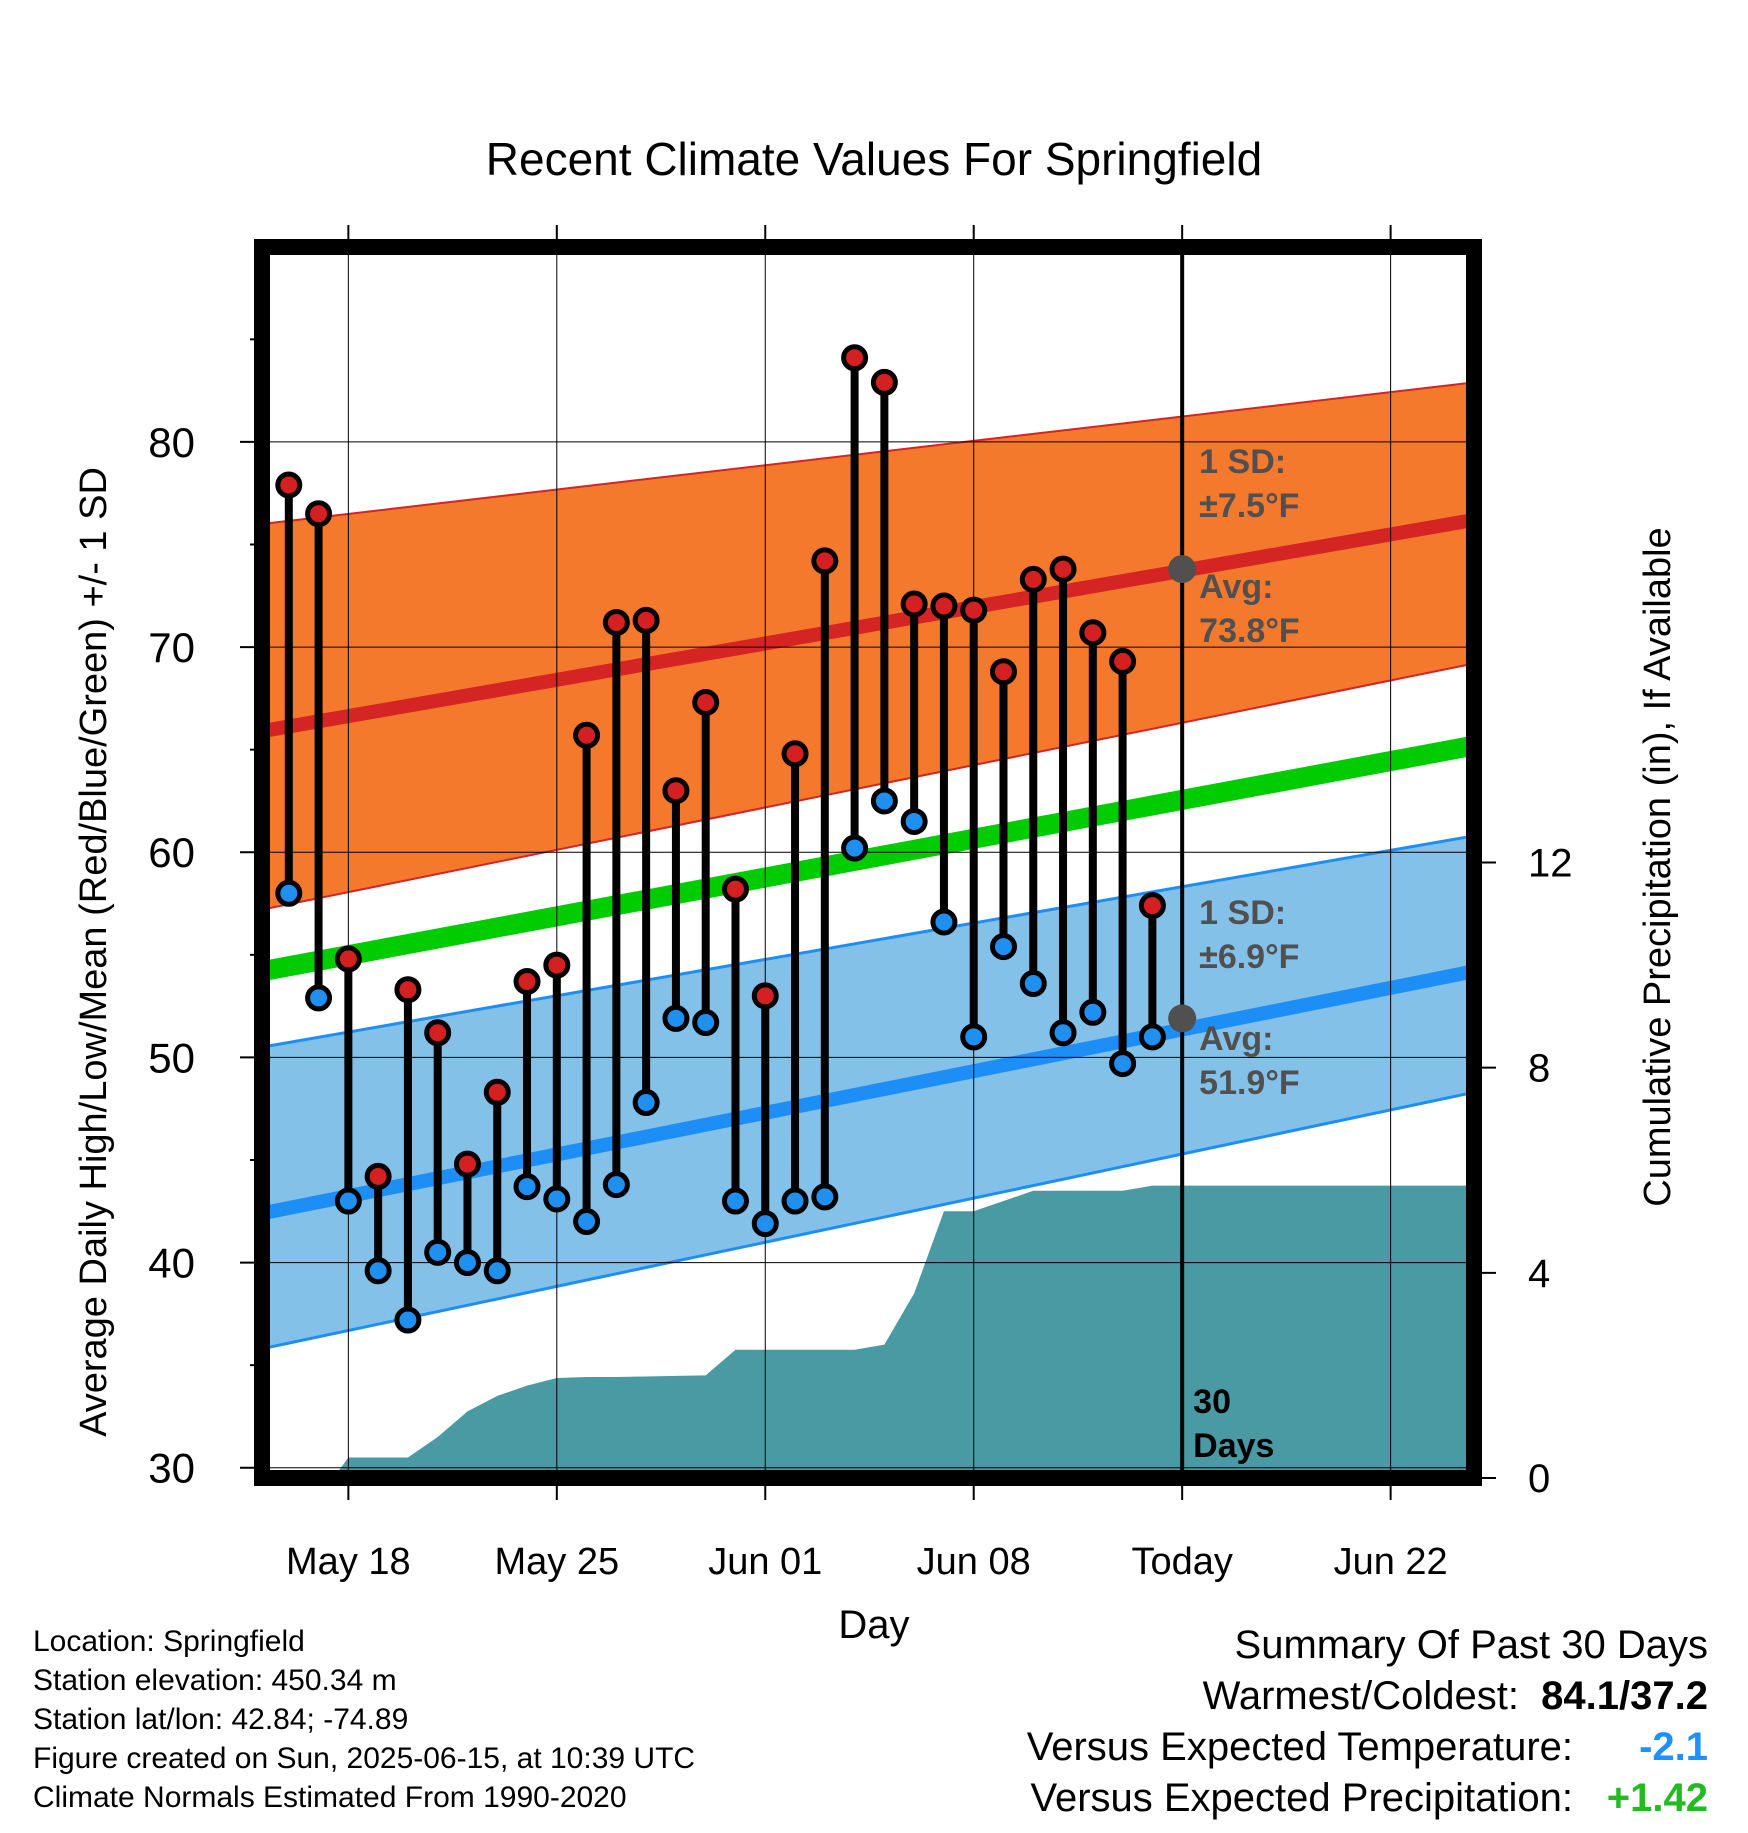 The height and width of the screenshot is (1833, 1748). What do you see at coordinates (1182, 1018) in the screenshot?
I see `today-low-normal-marker` at bounding box center [1182, 1018].